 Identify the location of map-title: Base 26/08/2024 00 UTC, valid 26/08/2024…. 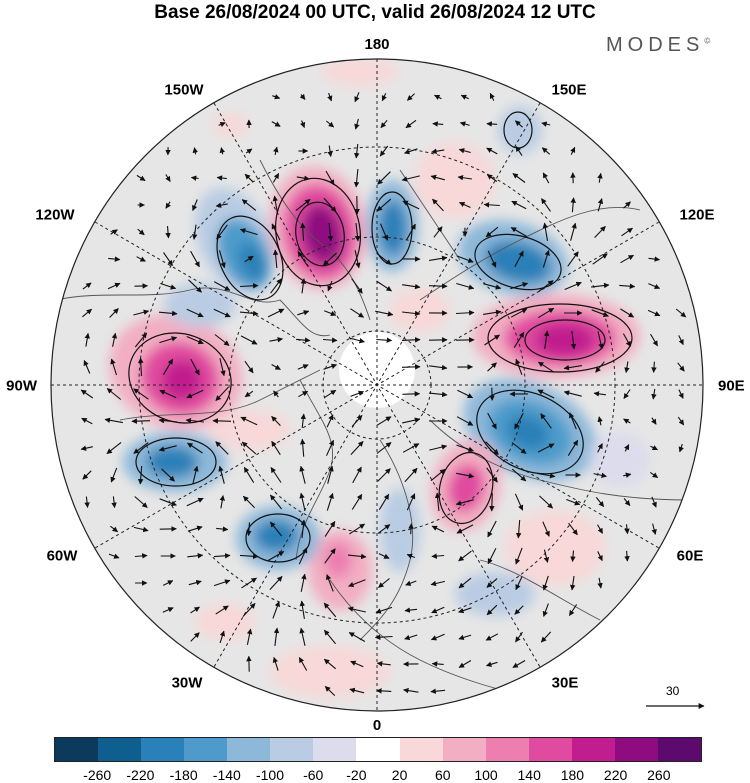
(375, 12).